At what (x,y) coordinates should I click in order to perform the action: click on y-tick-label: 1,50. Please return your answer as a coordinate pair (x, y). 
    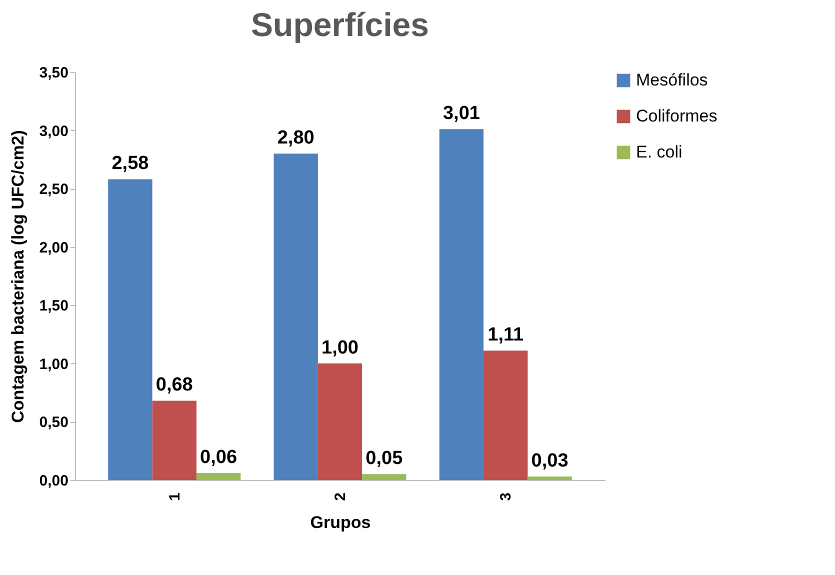
    Looking at the image, I should click on (53, 306).